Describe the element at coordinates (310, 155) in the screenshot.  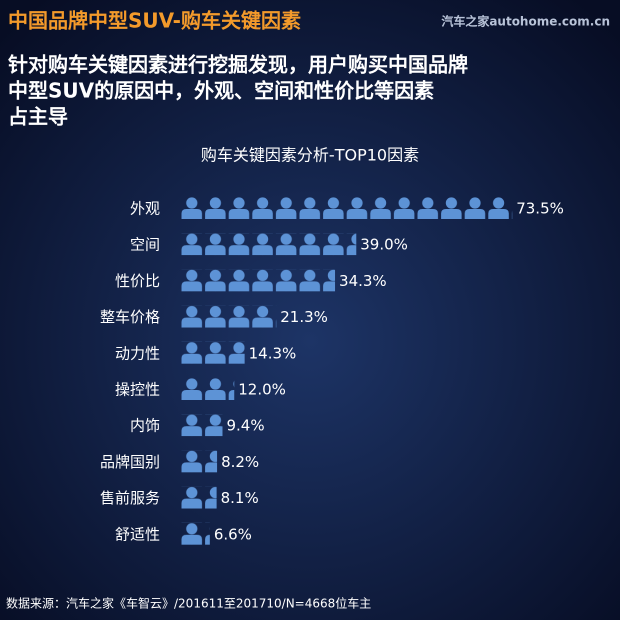
I see `chart-title: 购车关键因素分析-TOP10因素` at that location.